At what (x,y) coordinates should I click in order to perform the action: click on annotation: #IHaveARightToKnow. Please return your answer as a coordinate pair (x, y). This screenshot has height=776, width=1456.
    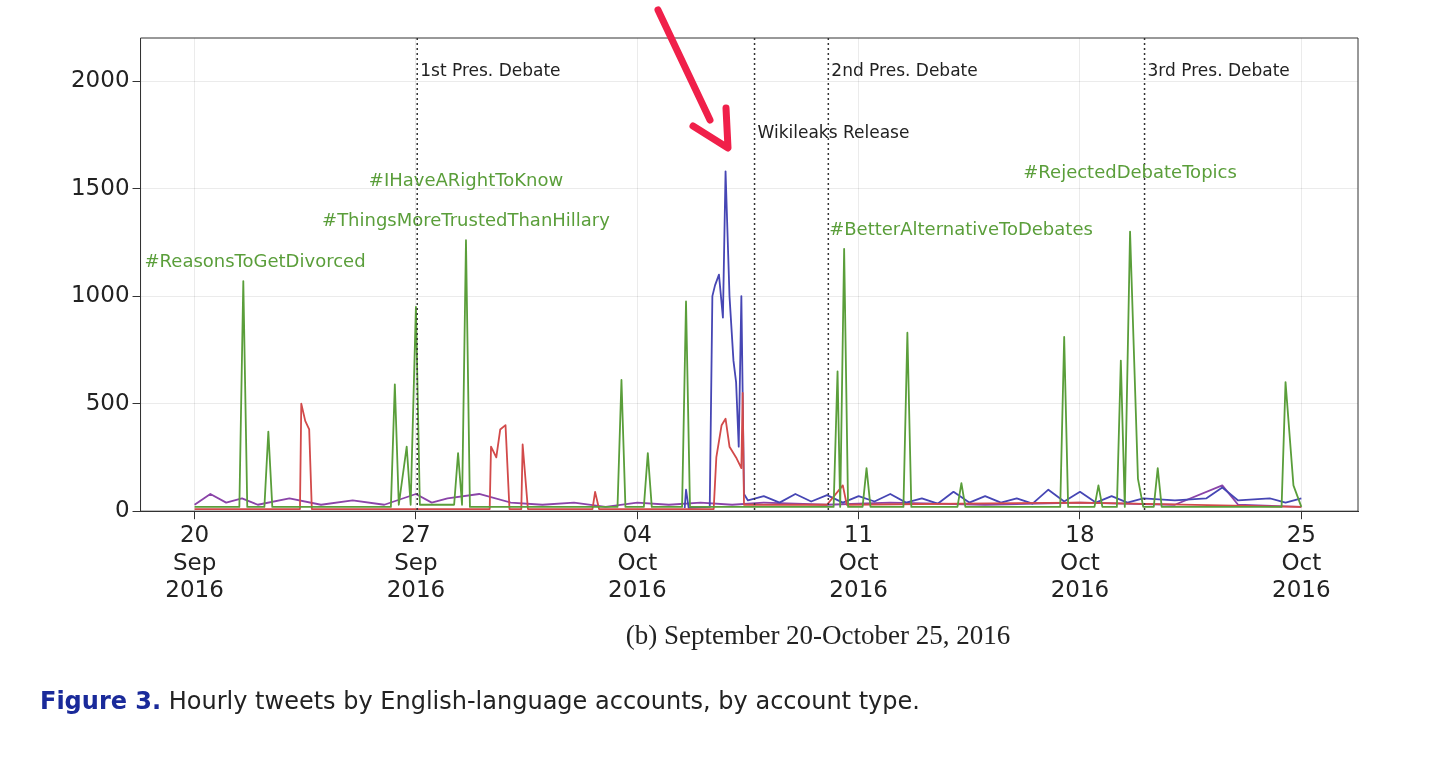
    Looking at the image, I should click on (466, 180).